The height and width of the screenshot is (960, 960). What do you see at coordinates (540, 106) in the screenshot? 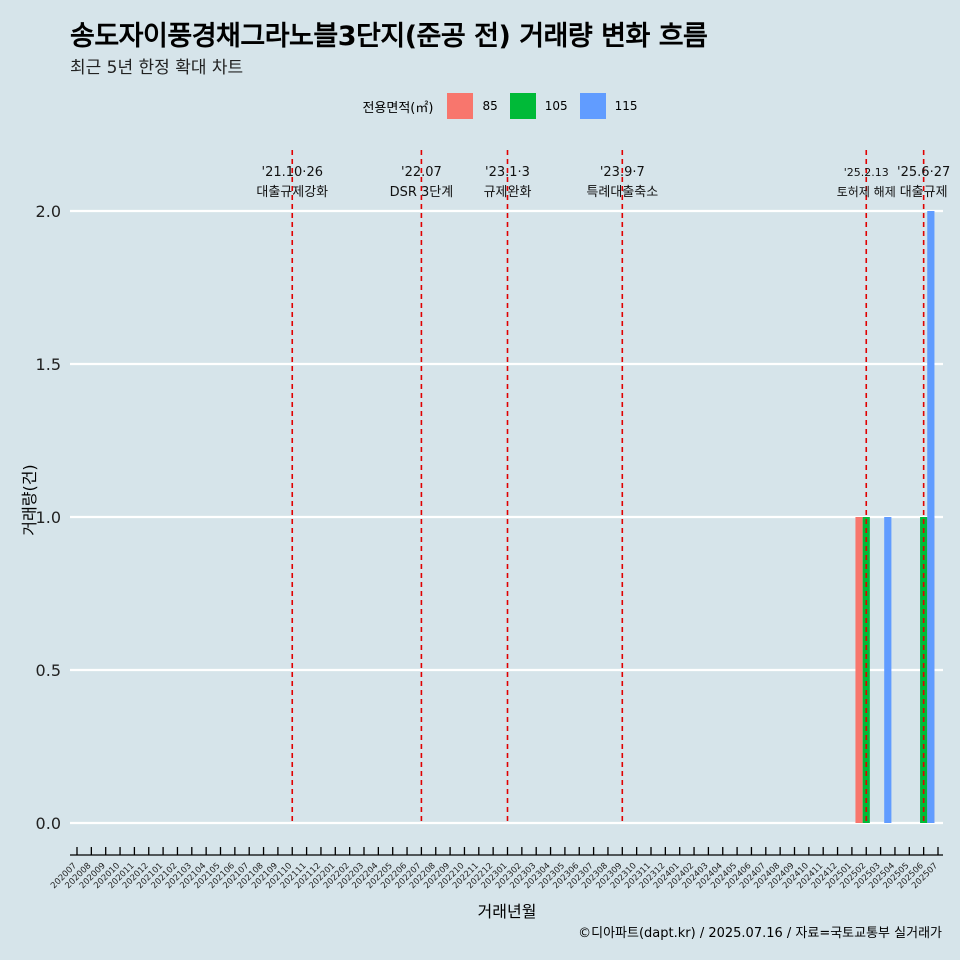
I see `legend-item-105: 105` at bounding box center [540, 106].